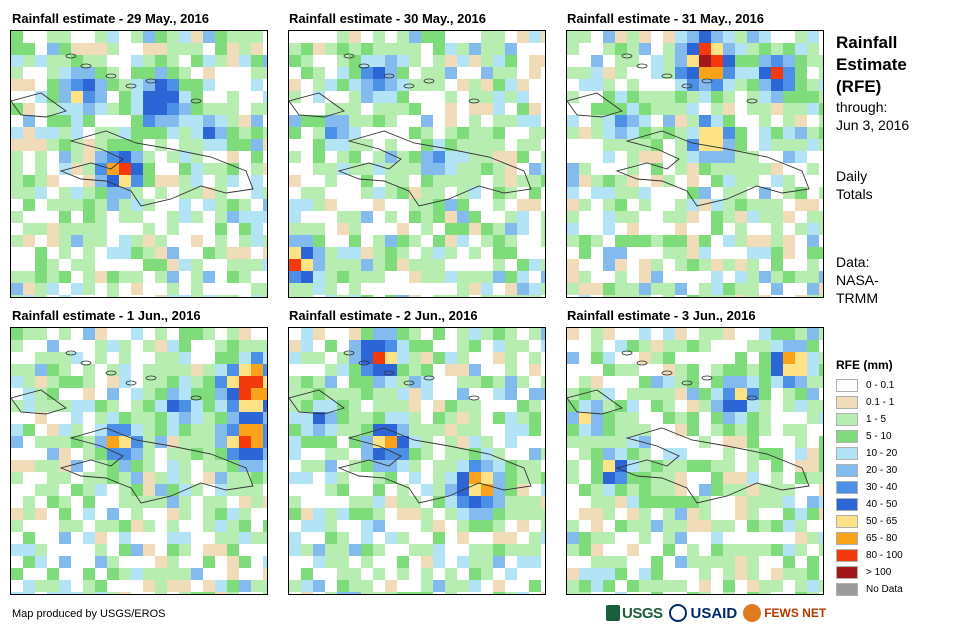  I want to click on hispaniola-outline, so click(712, 168).